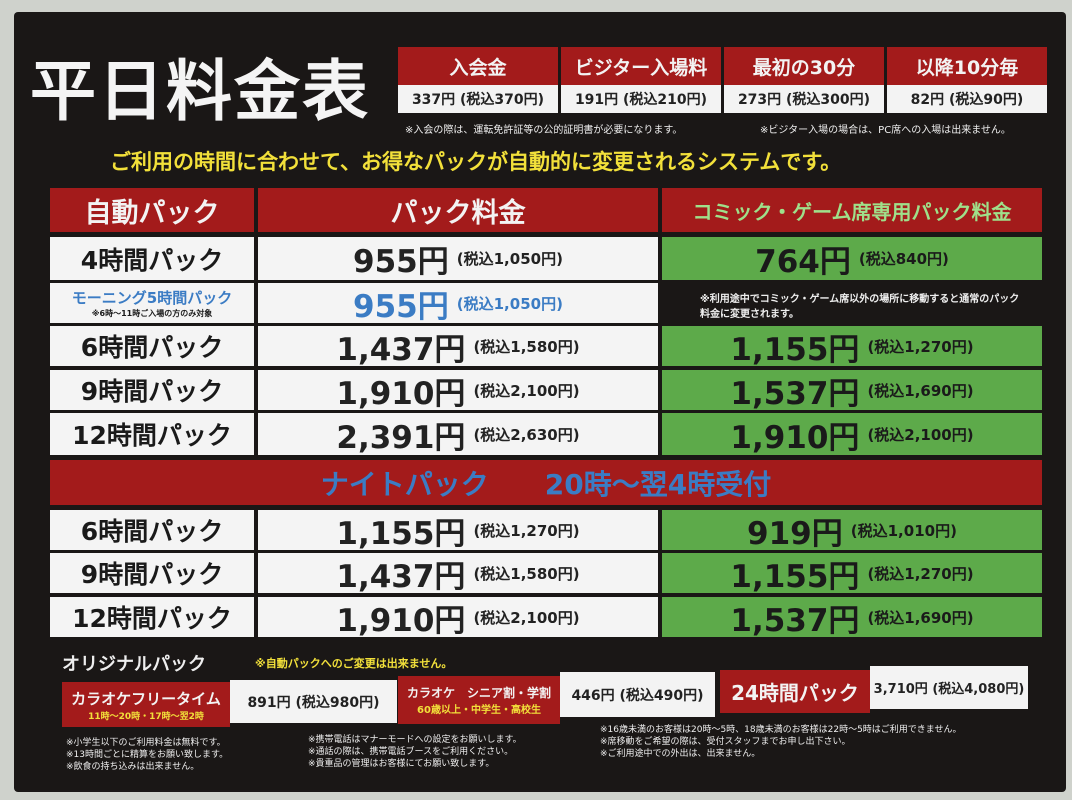 Image resolution: width=1072 pixels, height=800 pixels. Describe the element at coordinates (133, 767) in the screenshot. I see `footer-note: ※飲食の持ち込みは出来ません。` at that location.